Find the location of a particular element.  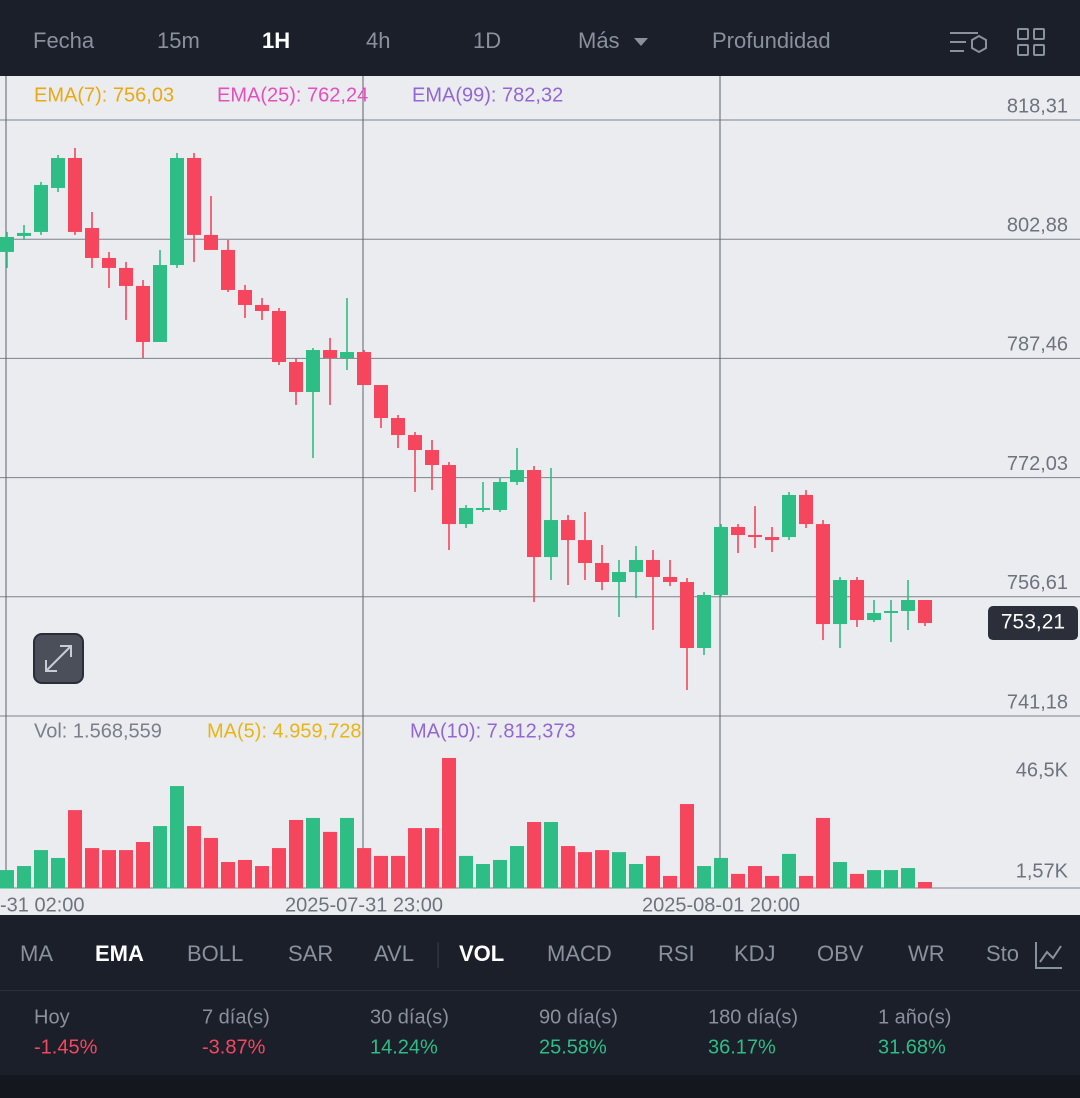

more-arrow is located at coordinates (641, 42).